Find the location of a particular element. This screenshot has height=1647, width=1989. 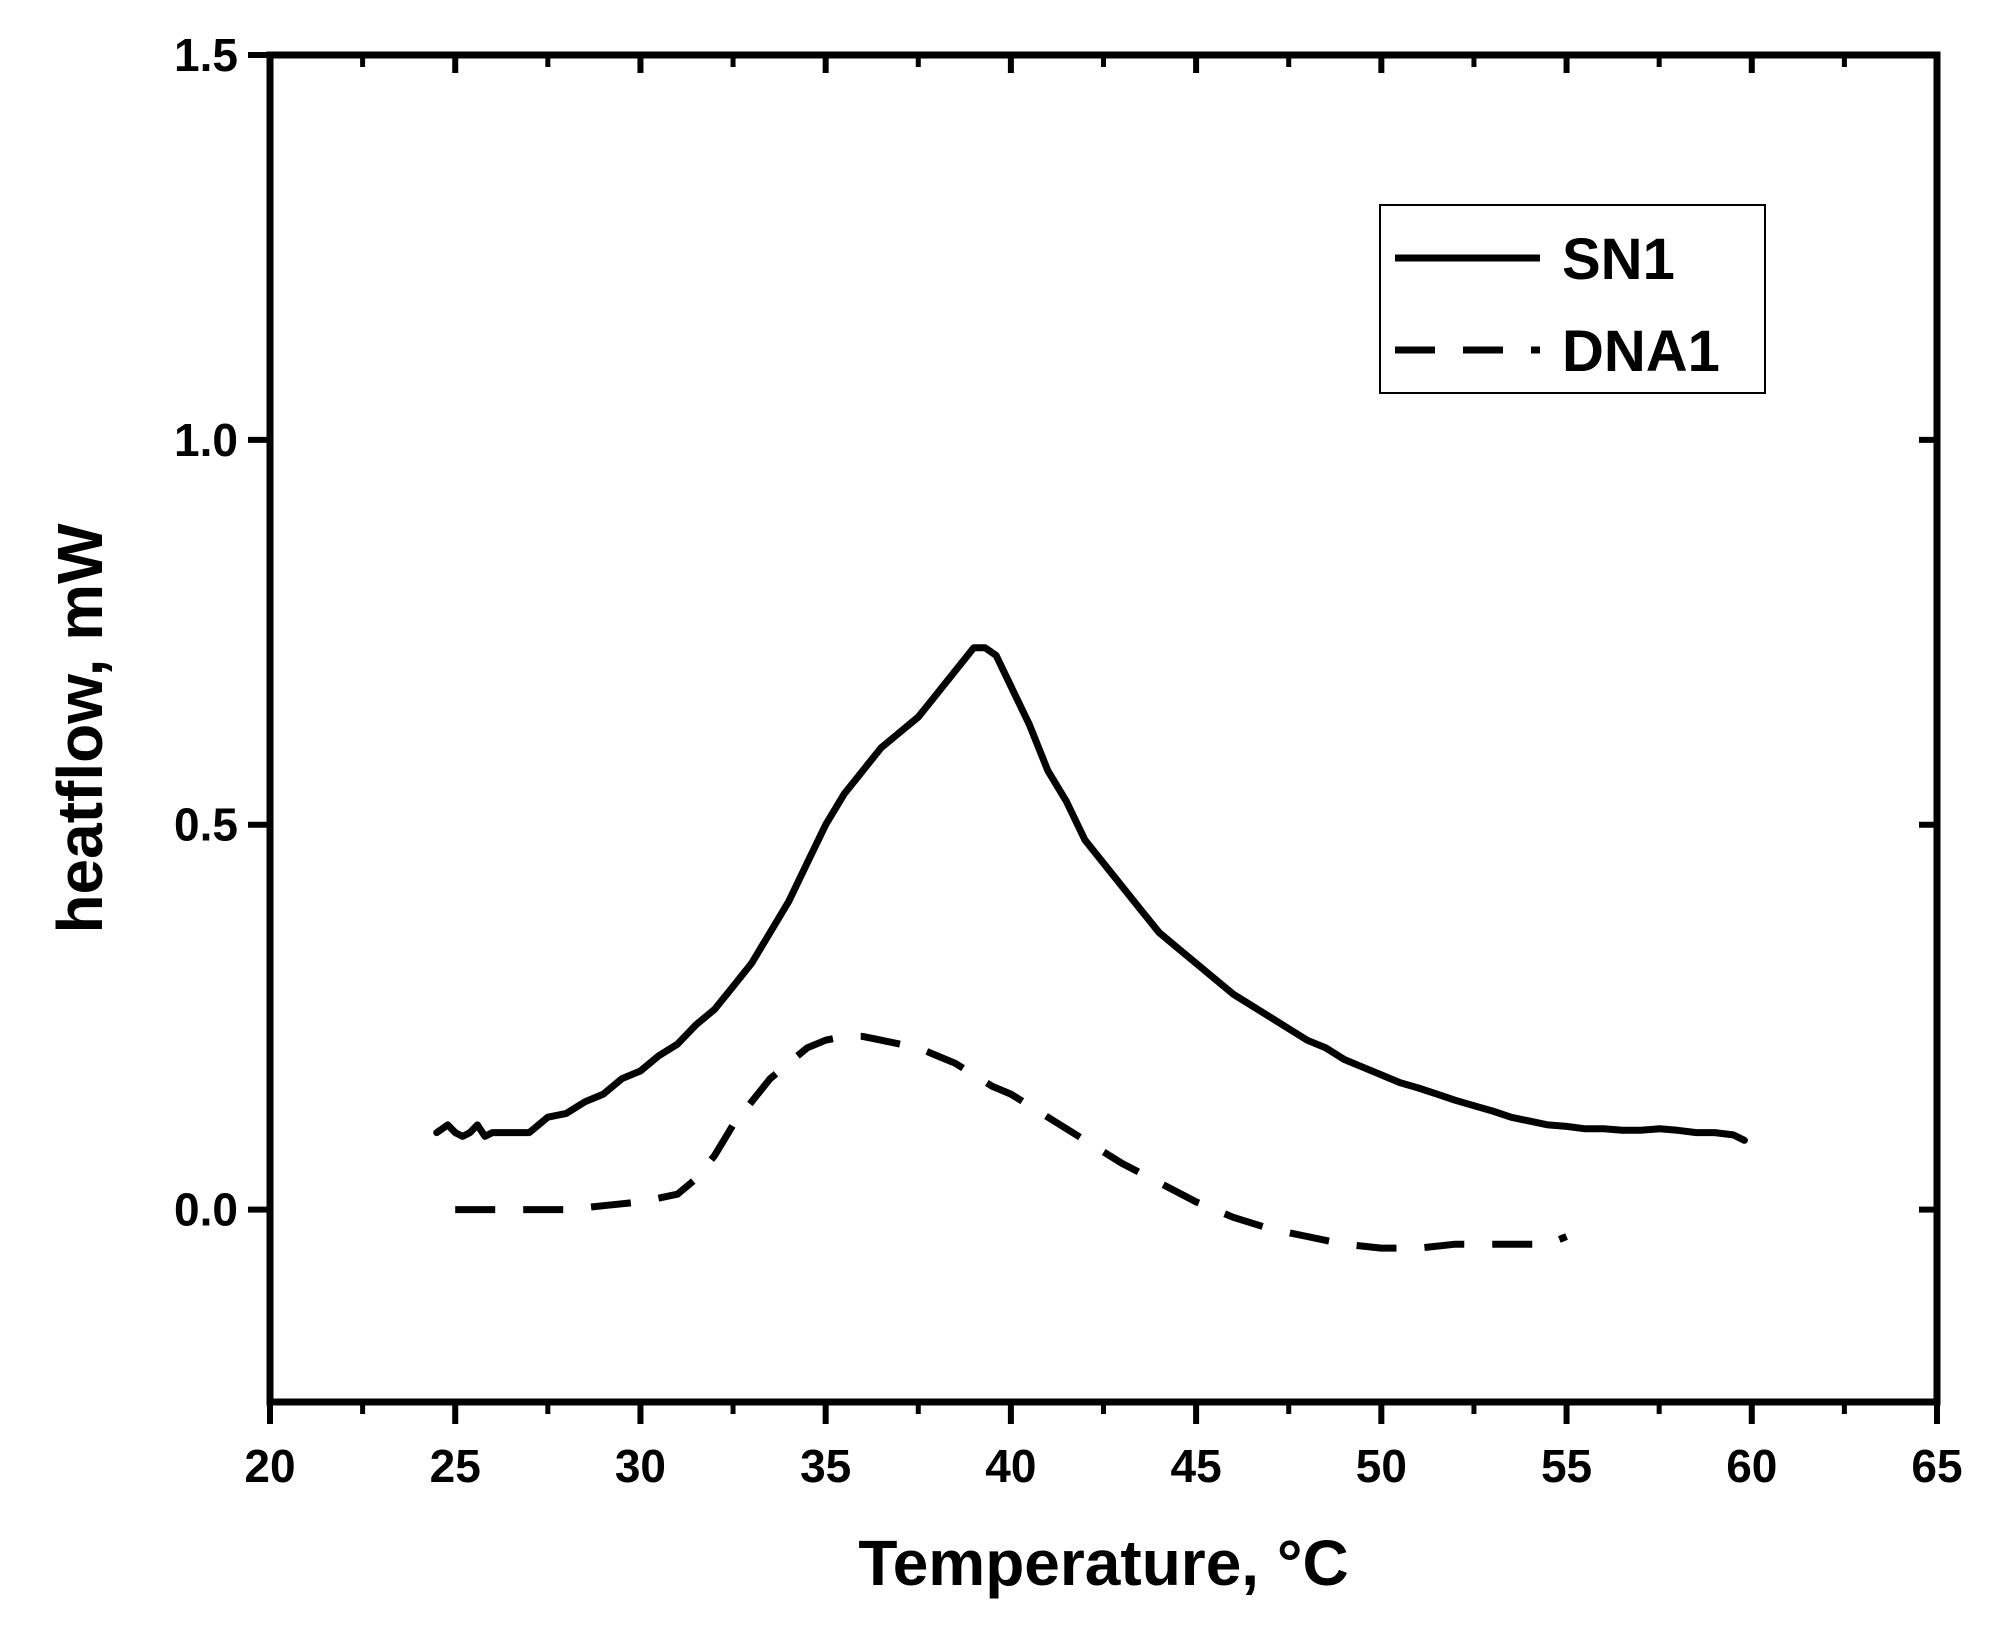

legend: SN1 DNA1 is located at coordinates (1572, 299).